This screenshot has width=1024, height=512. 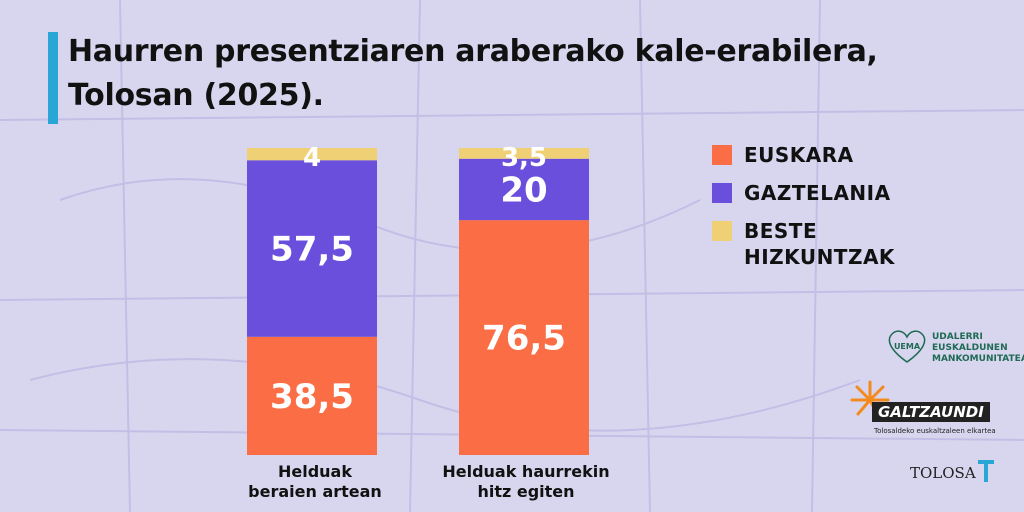 What do you see at coordinates (526, 491) in the screenshot?
I see `category-label-1-line2: hitz egiten` at bounding box center [526, 491].